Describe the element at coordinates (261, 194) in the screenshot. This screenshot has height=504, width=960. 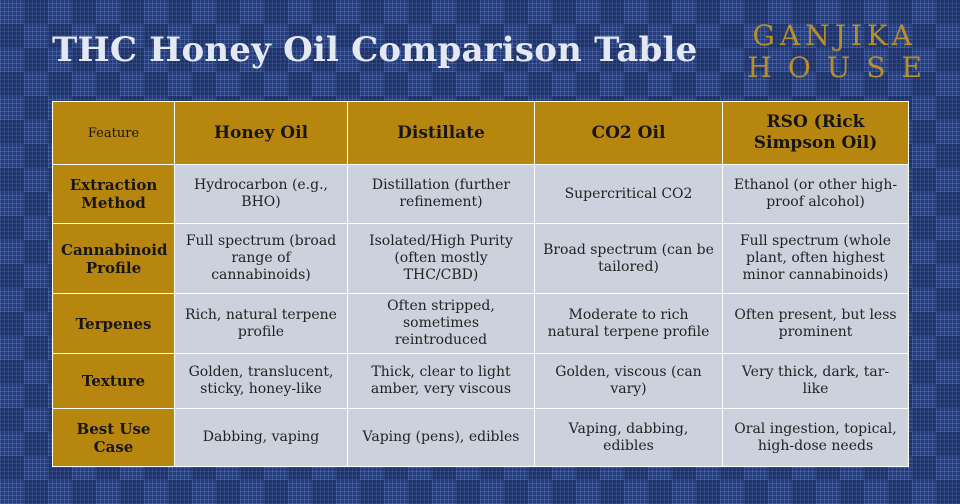
I see `table-cell: Hydrocarbon (e.g., BHO)` at that location.